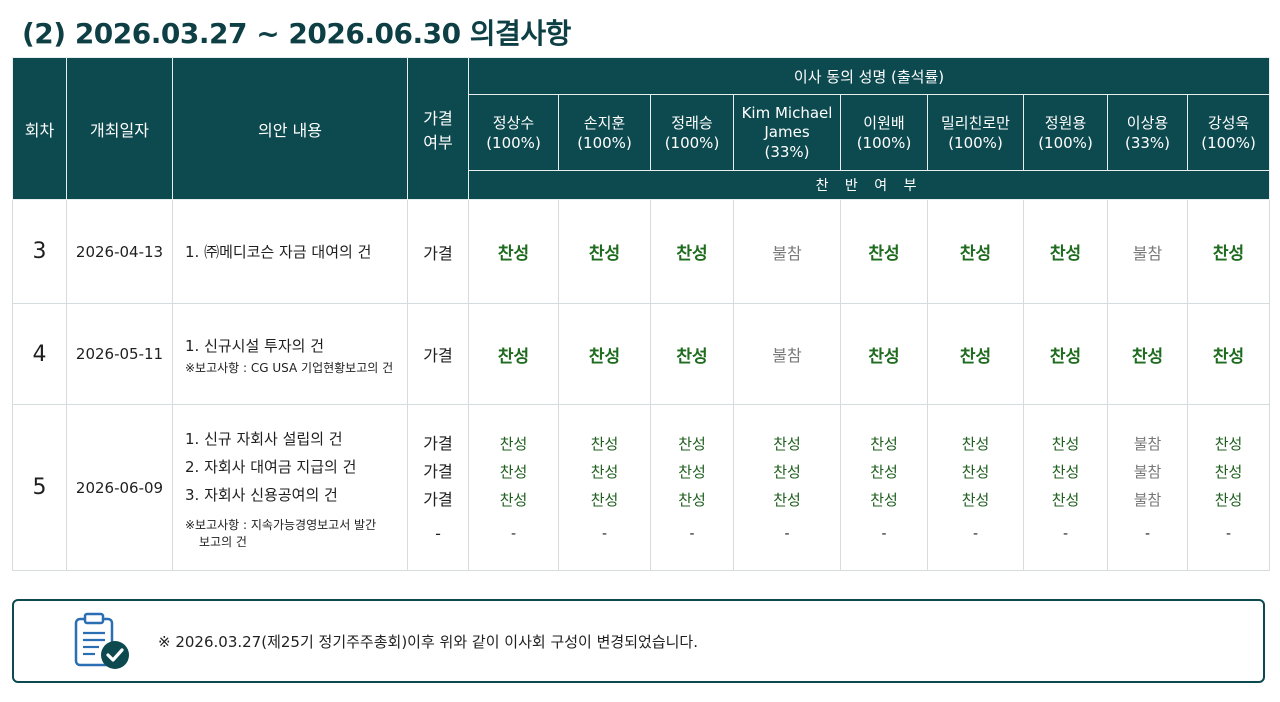 The image size is (1280, 702). What do you see at coordinates (1065, 122) in the screenshot?
I see `director-name: 정원용` at bounding box center [1065, 122].